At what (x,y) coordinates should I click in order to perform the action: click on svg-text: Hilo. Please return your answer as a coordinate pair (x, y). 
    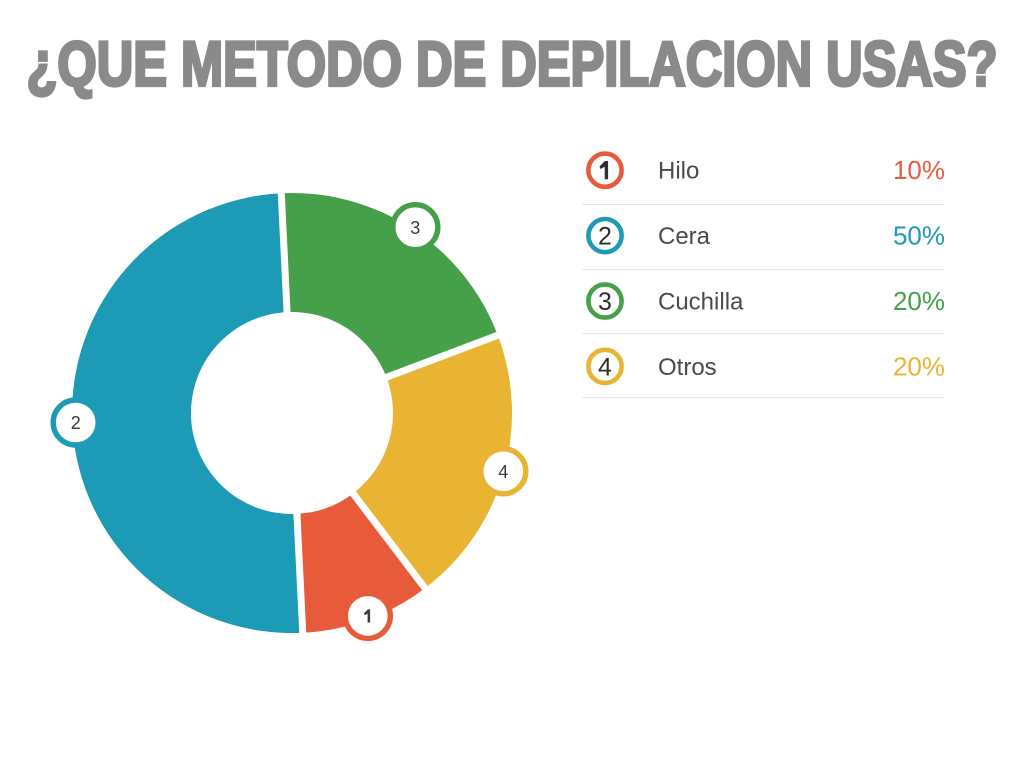
    Looking at the image, I should click on (678, 171).